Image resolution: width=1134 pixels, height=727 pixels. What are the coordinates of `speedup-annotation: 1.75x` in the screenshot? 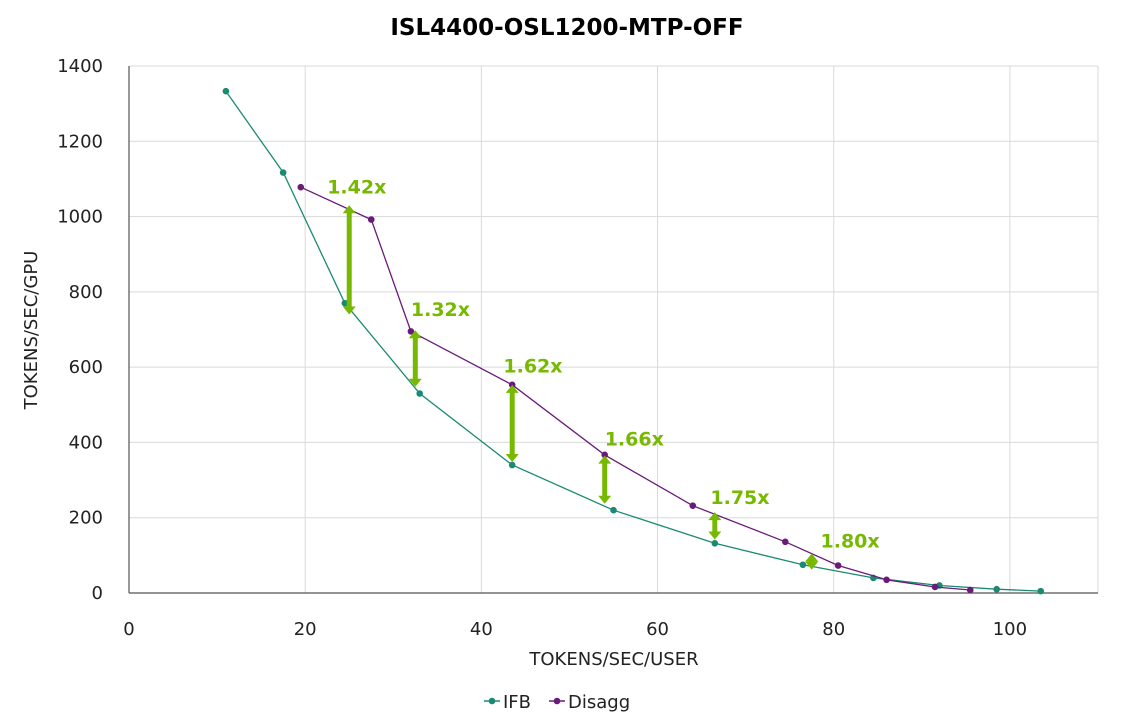 It's located at (739, 513).